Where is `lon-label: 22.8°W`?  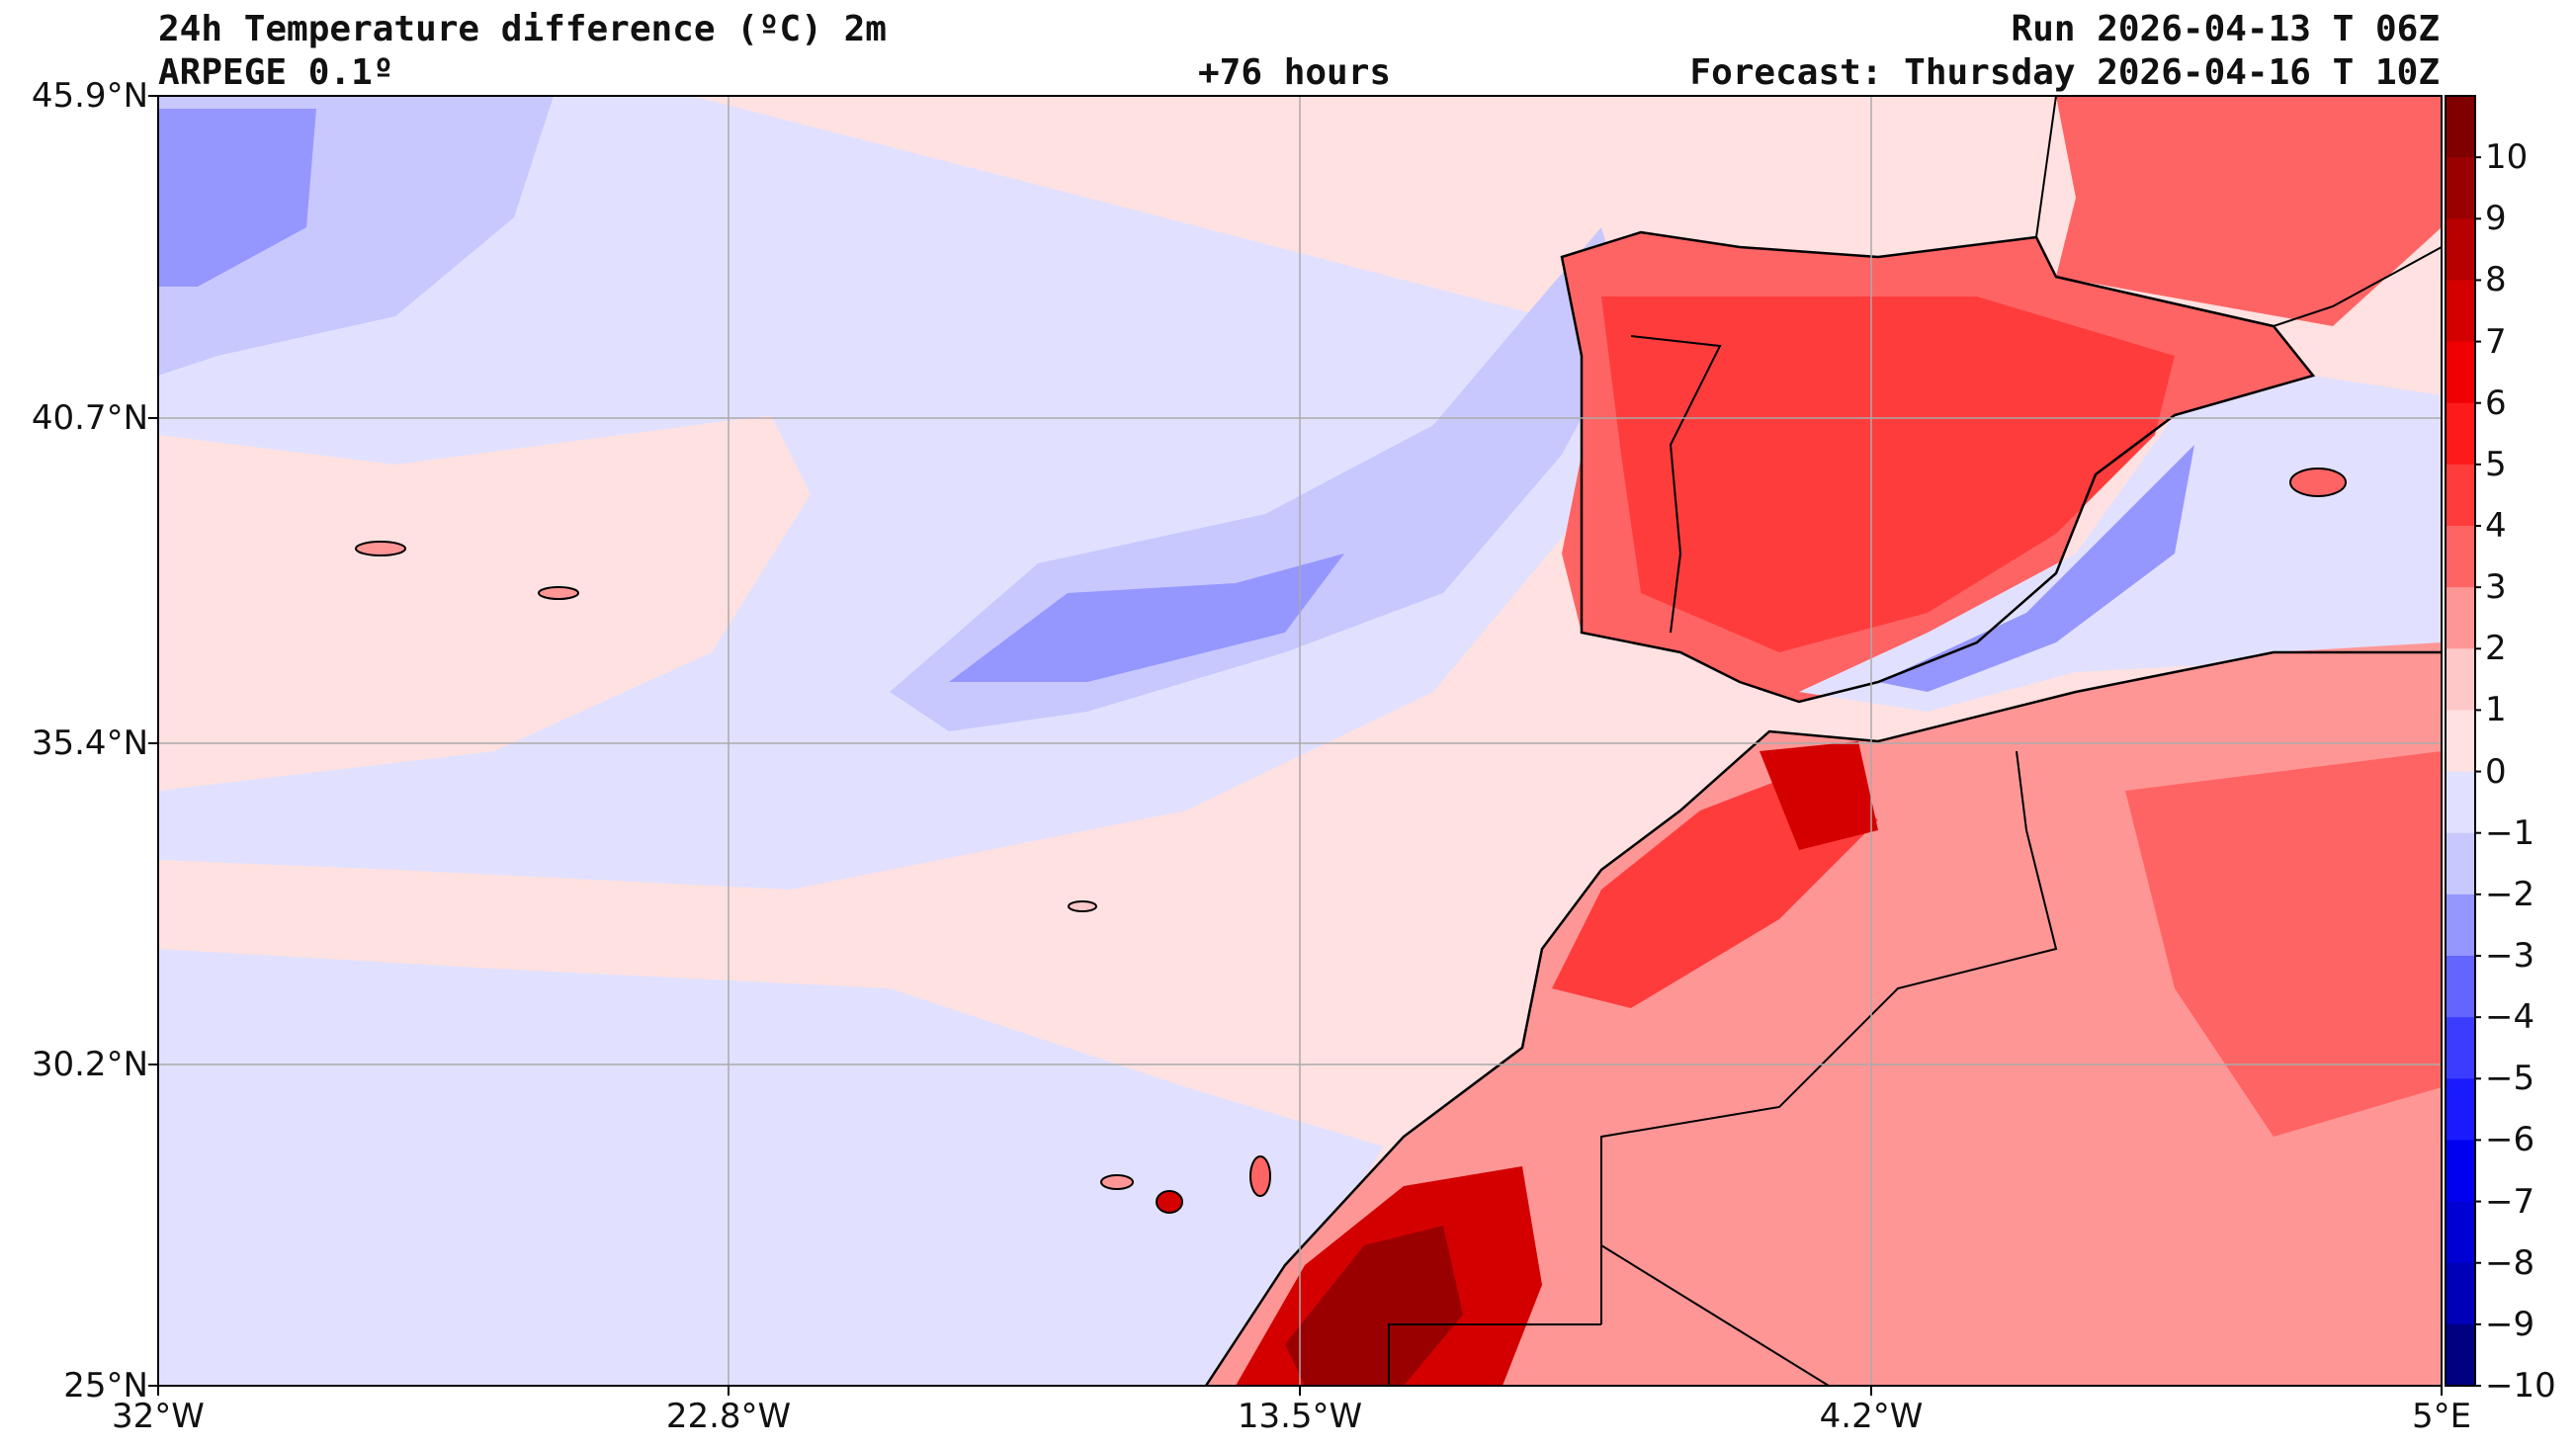 lon-label: 22.8°W is located at coordinates (728, 1416).